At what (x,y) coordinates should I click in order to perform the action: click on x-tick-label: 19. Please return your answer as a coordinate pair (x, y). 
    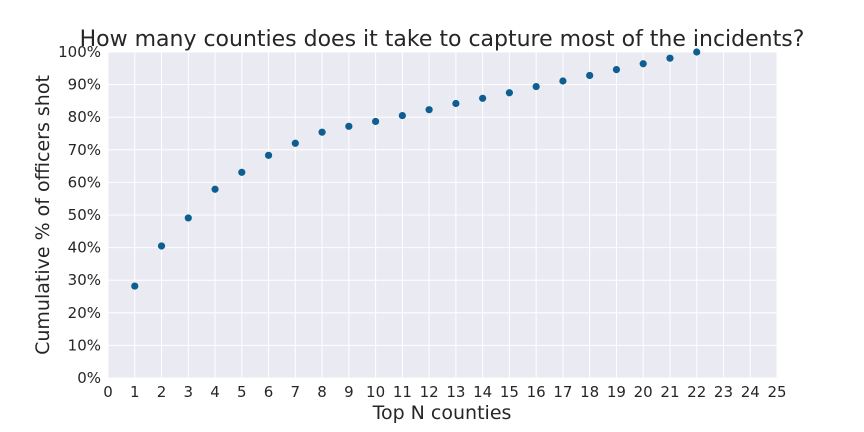
    Looking at the image, I should click on (616, 392).